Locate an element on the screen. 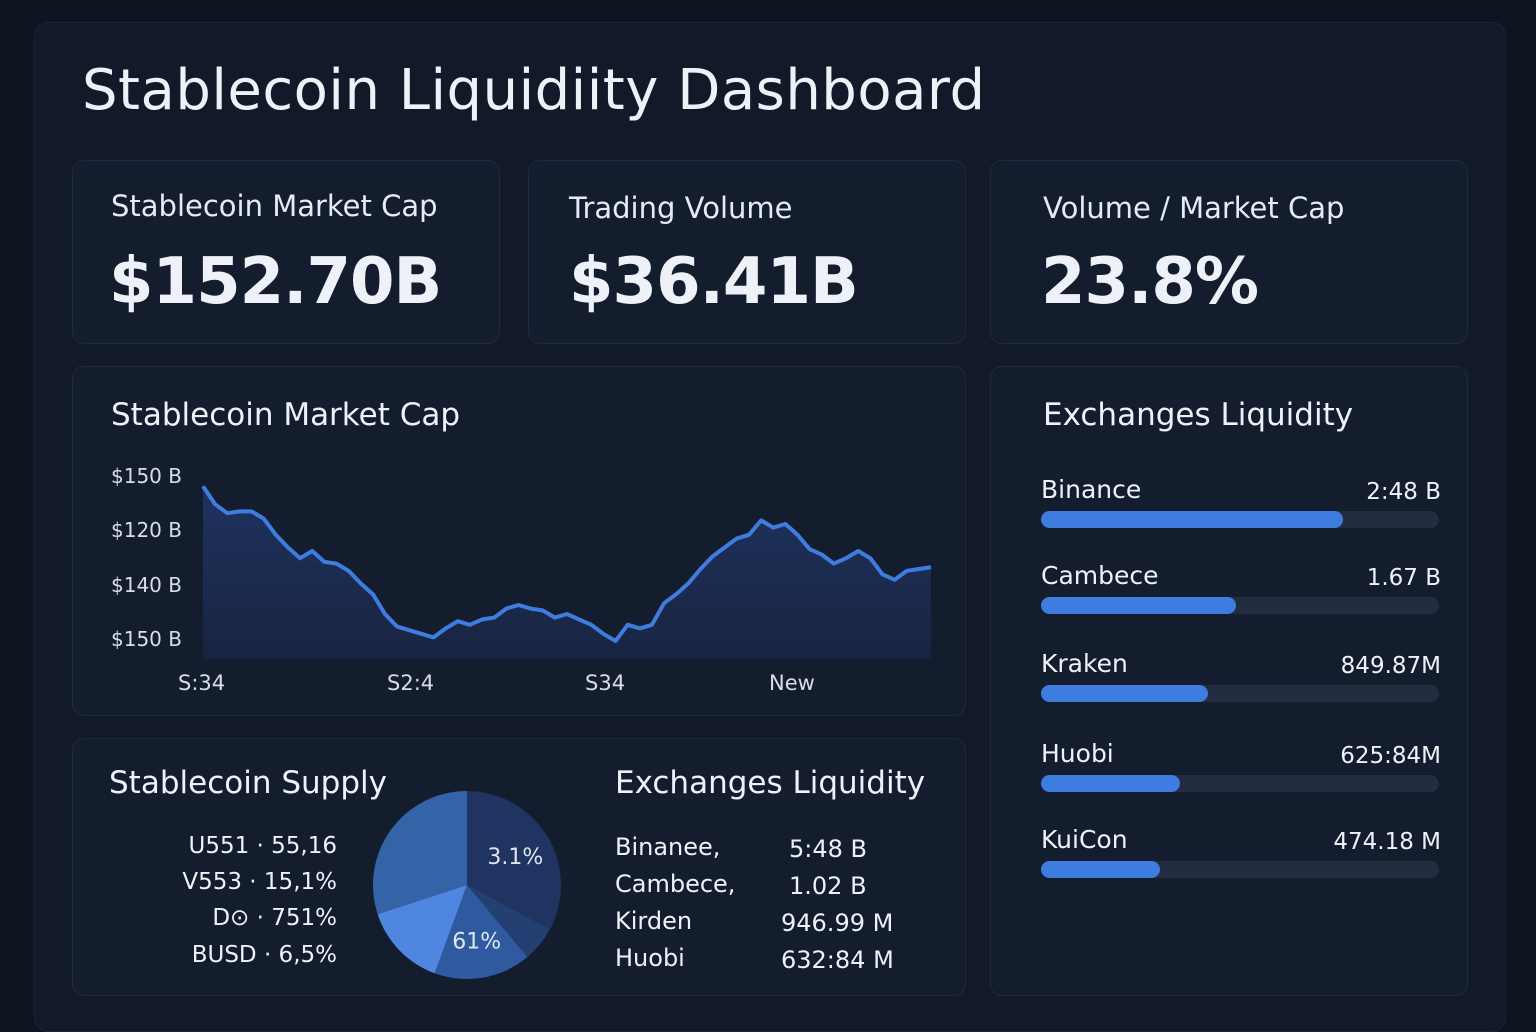 The height and width of the screenshot is (1032, 1536). kpi-market-cap: Stablecoin Market Cap $152.70B is located at coordinates (286, 252).